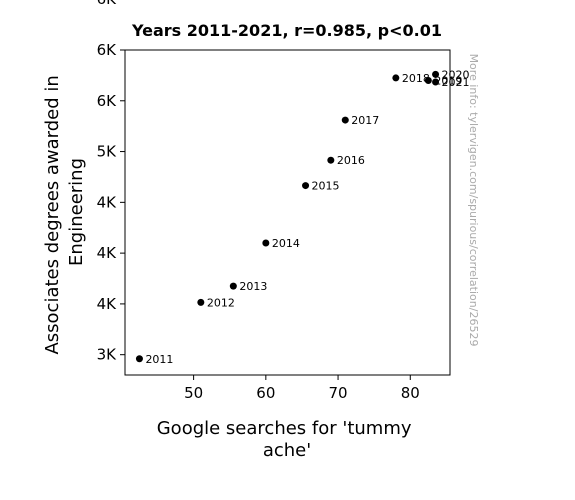  What do you see at coordinates (253, 286) in the screenshot?
I see `data-label-2013: 2013` at bounding box center [253, 286].